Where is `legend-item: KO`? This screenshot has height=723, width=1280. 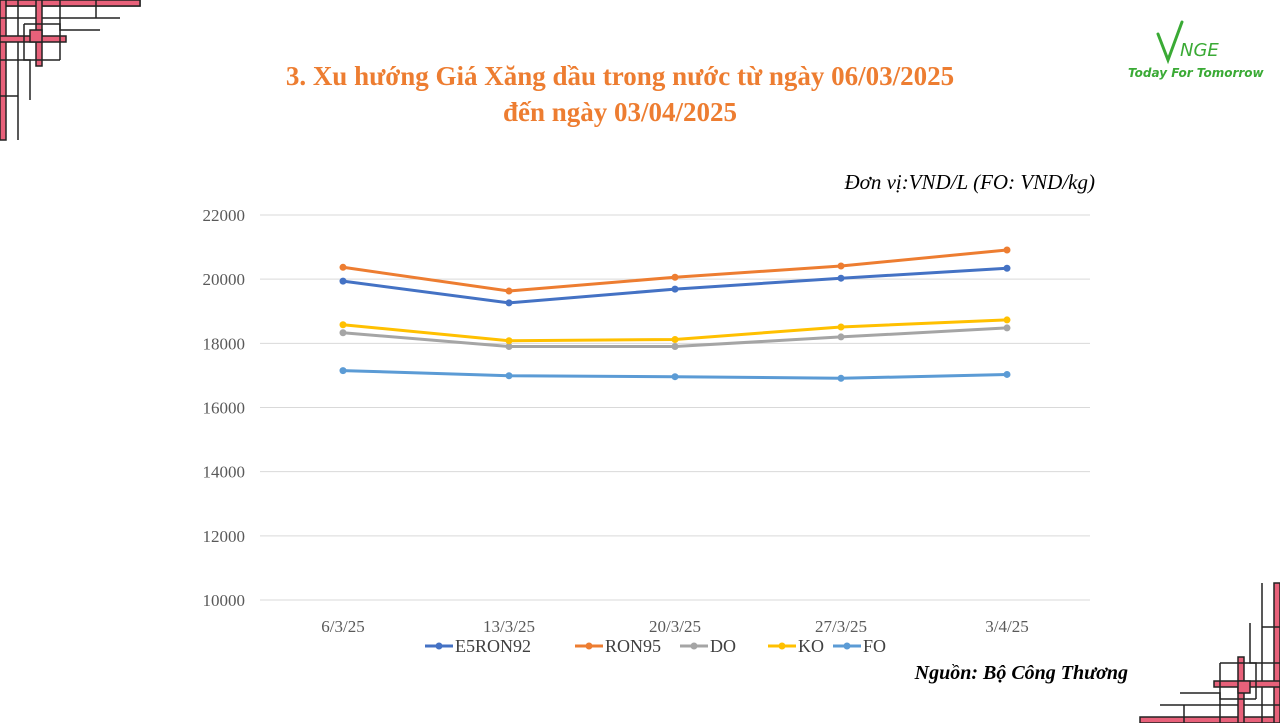 legend-item: KO is located at coordinates (796, 646).